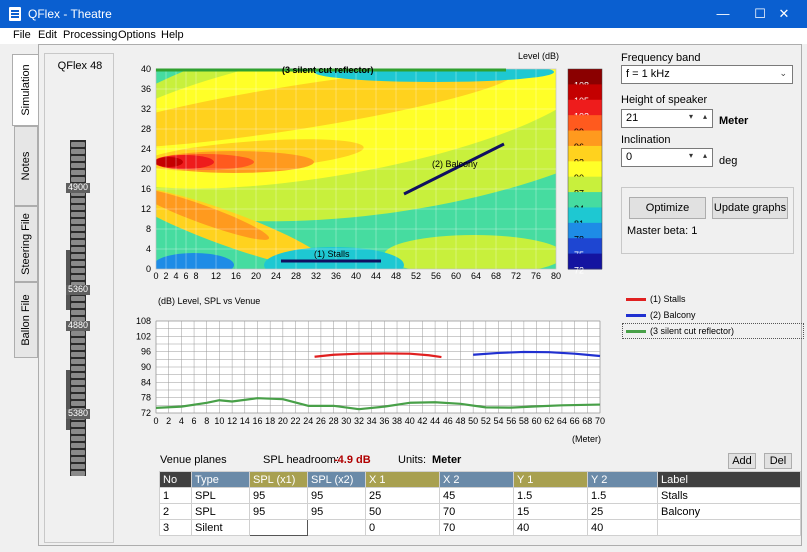 This screenshot has width=807, height=552. I want to click on lineplot-x-tick-label: 52, so click(486, 421).